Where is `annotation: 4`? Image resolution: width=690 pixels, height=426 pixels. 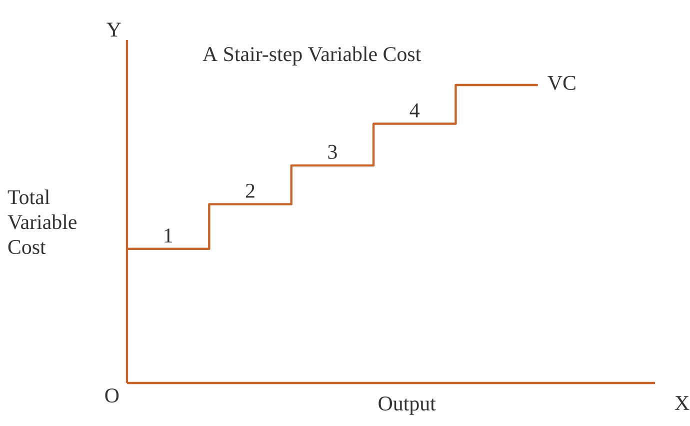
annotation: 4 is located at coordinates (415, 110).